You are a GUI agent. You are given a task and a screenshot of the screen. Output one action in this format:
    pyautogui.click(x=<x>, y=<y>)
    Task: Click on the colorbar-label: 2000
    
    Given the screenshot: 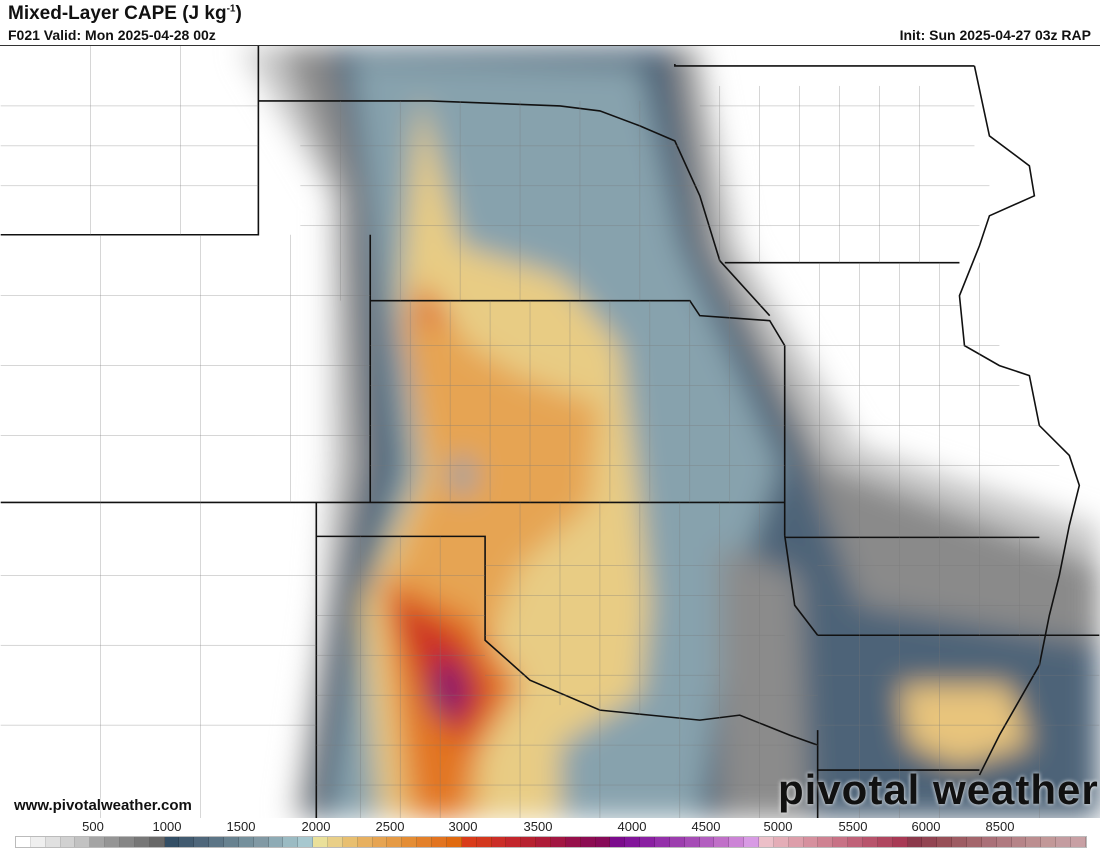 What is the action you would take?
    pyautogui.click(x=316, y=826)
    